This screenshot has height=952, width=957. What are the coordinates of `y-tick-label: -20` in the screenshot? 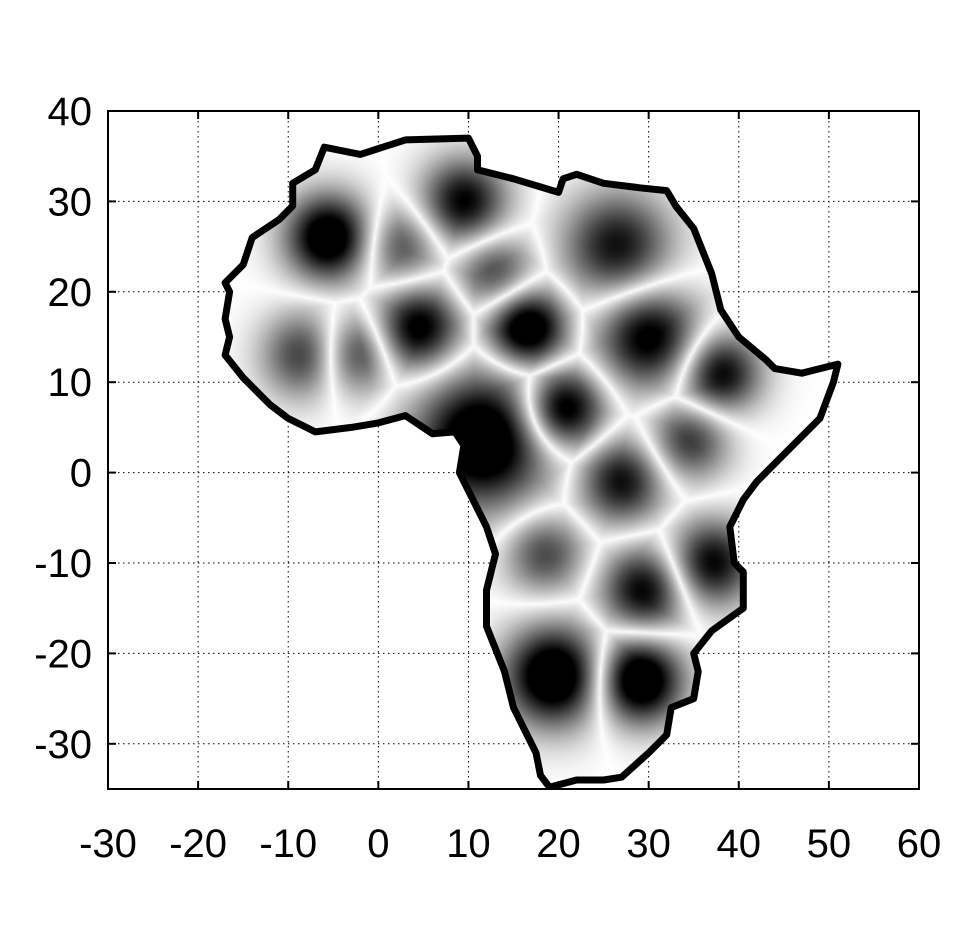 It's located at (63, 654).